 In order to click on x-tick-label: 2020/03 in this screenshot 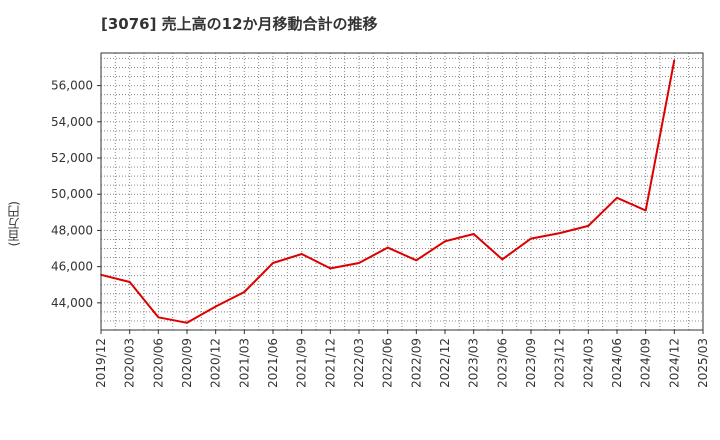, I will do `click(130, 363)`.